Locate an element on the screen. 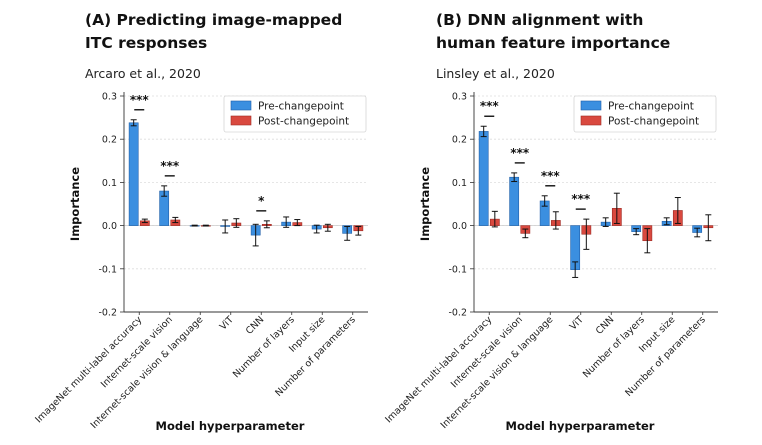  chart-title-line: ITC responses is located at coordinates (146, 43).